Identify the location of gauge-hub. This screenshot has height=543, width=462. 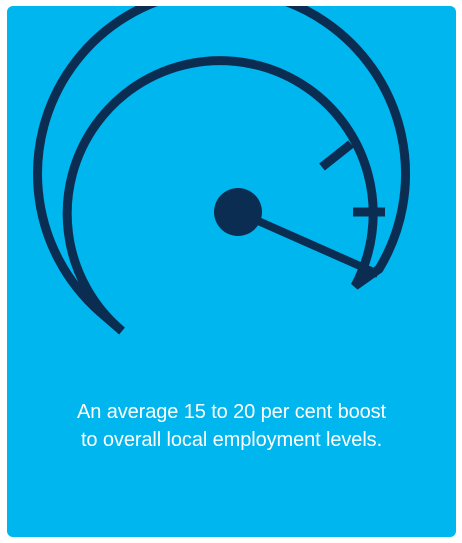
(238, 212).